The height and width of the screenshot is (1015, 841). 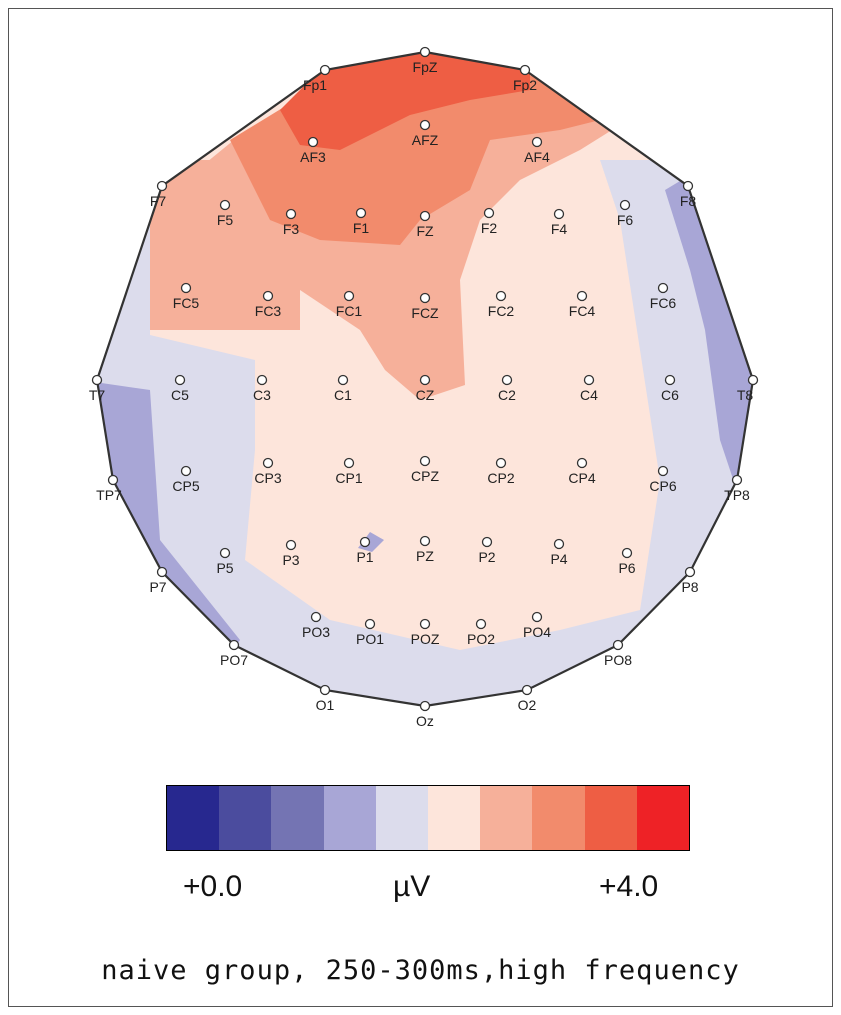 I want to click on electrode-cp4: CP4, so click(x=582, y=471).